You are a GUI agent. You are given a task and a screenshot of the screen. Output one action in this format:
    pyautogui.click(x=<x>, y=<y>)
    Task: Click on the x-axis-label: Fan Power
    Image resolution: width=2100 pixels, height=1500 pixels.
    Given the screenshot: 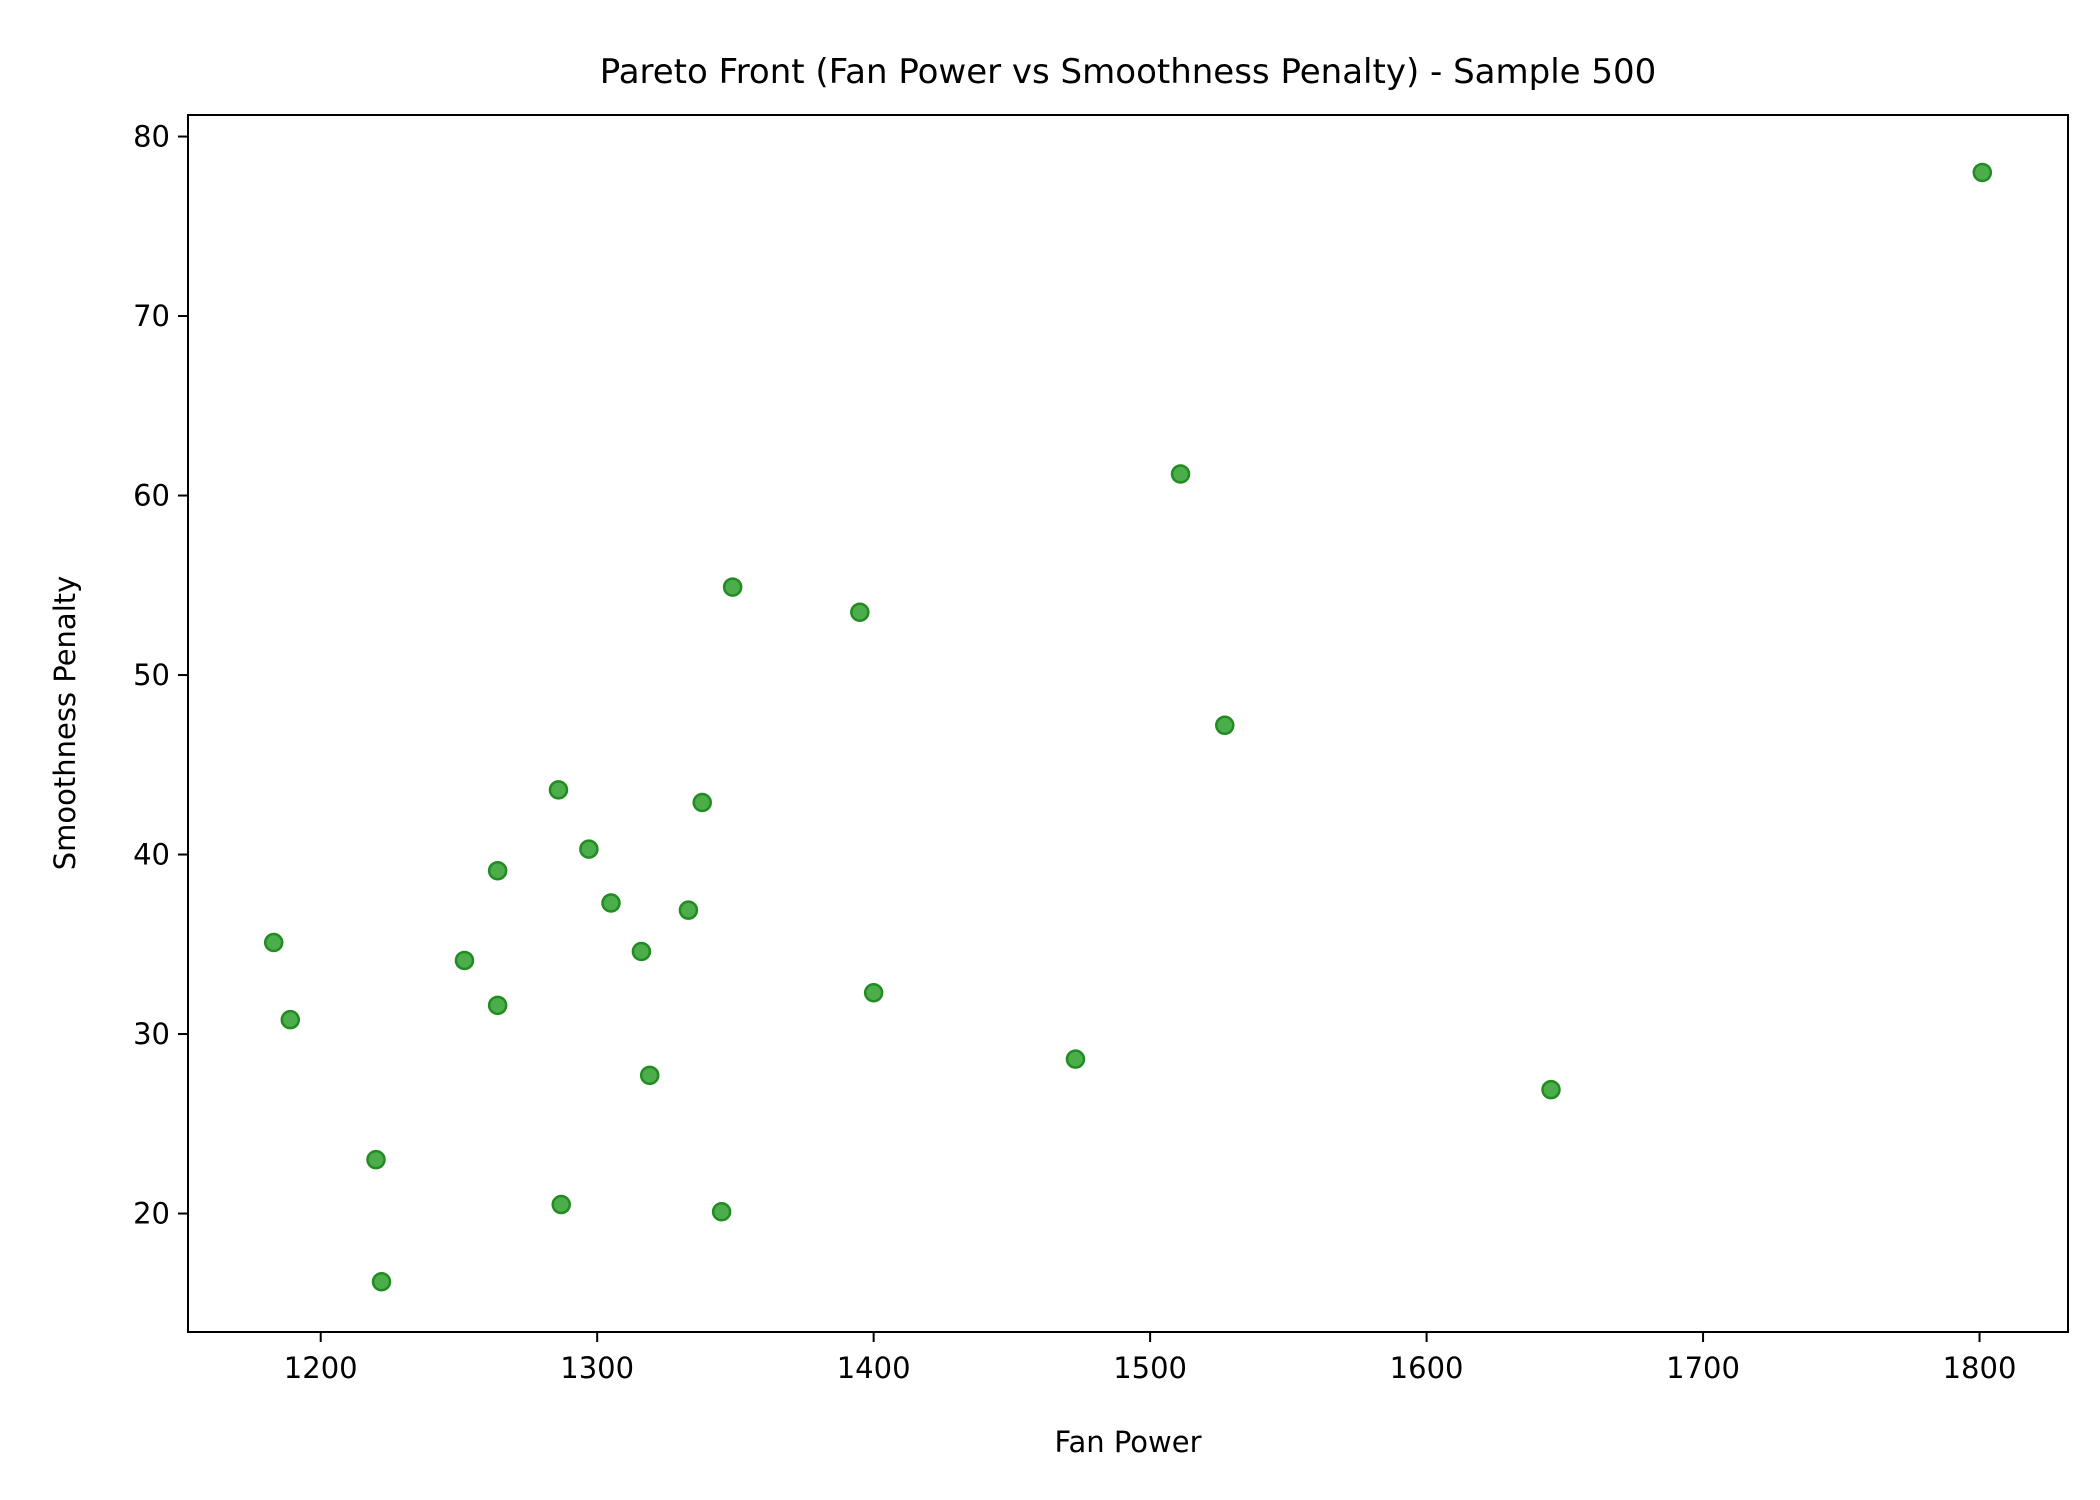 What is the action you would take?
    pyautogui.click(x=1127, y=1442)
    